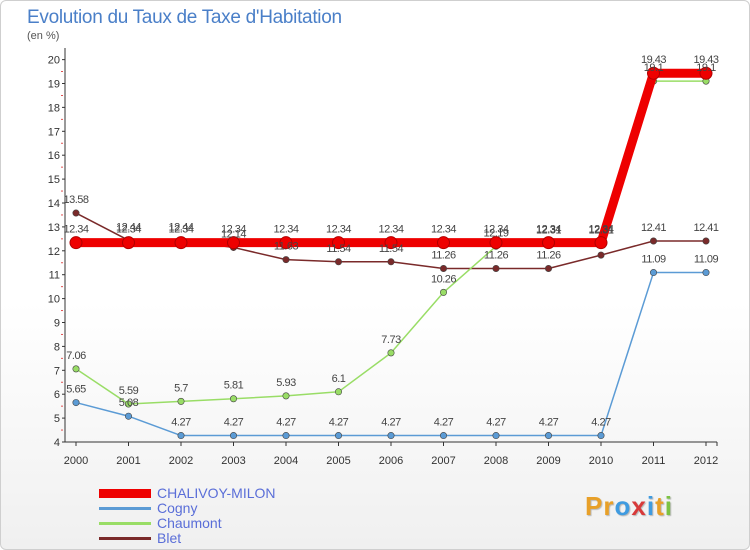  What do you see at coordinates (706, 260) in the screenshot?
I see `data-label: 11.09` at bounding box center [706, 260].